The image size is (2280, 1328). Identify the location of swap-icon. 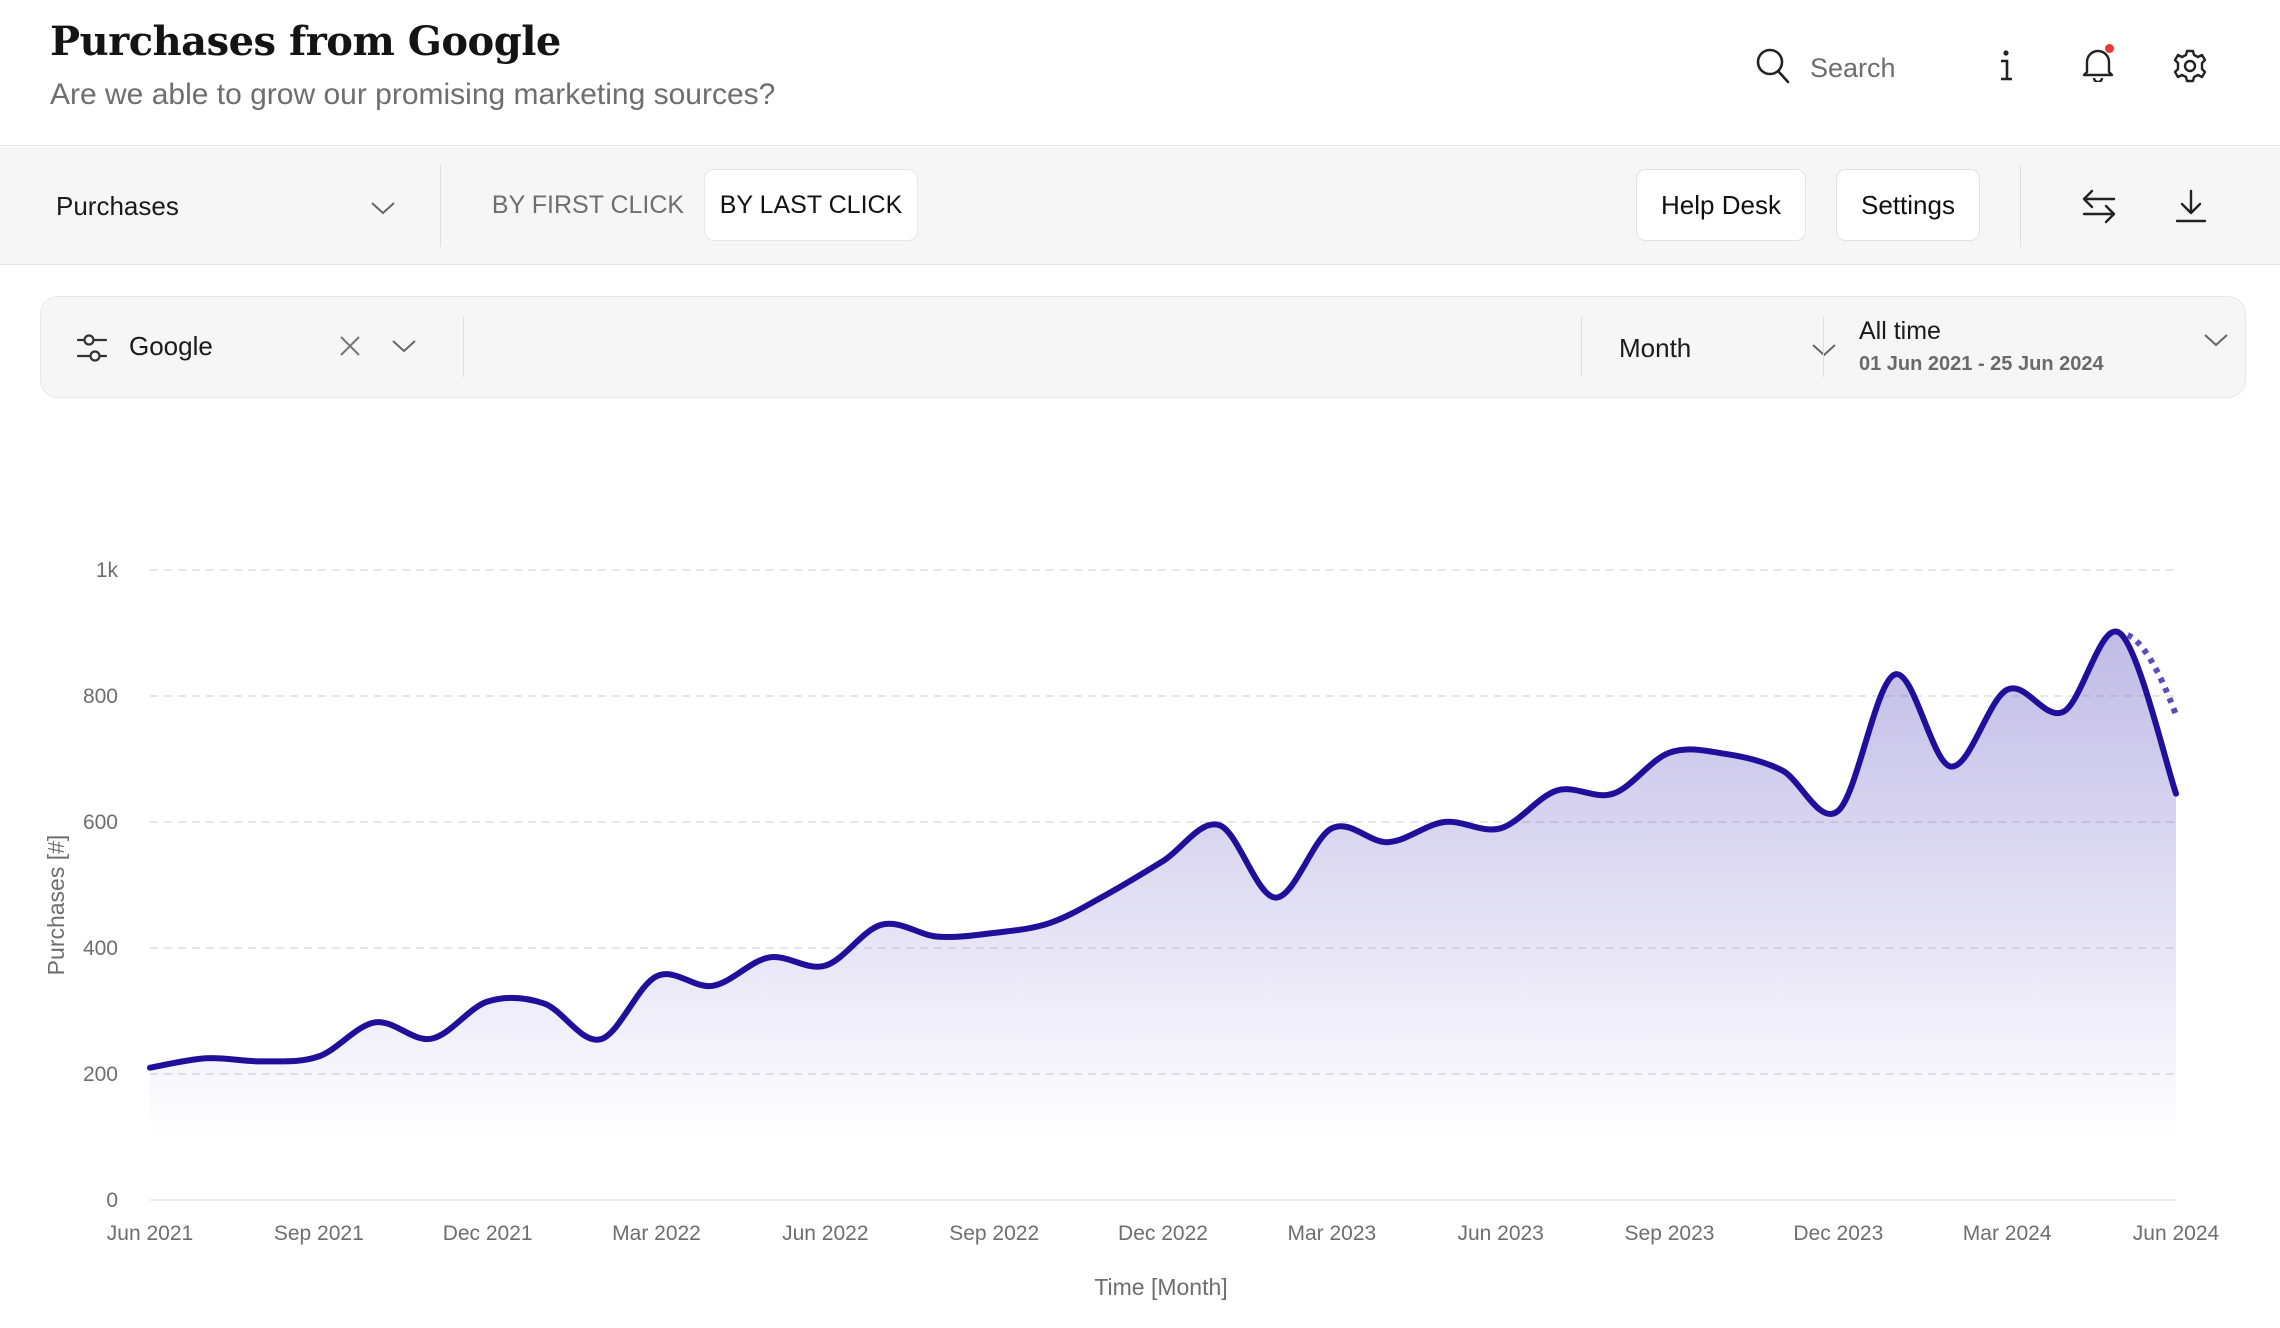
(2099, 206).